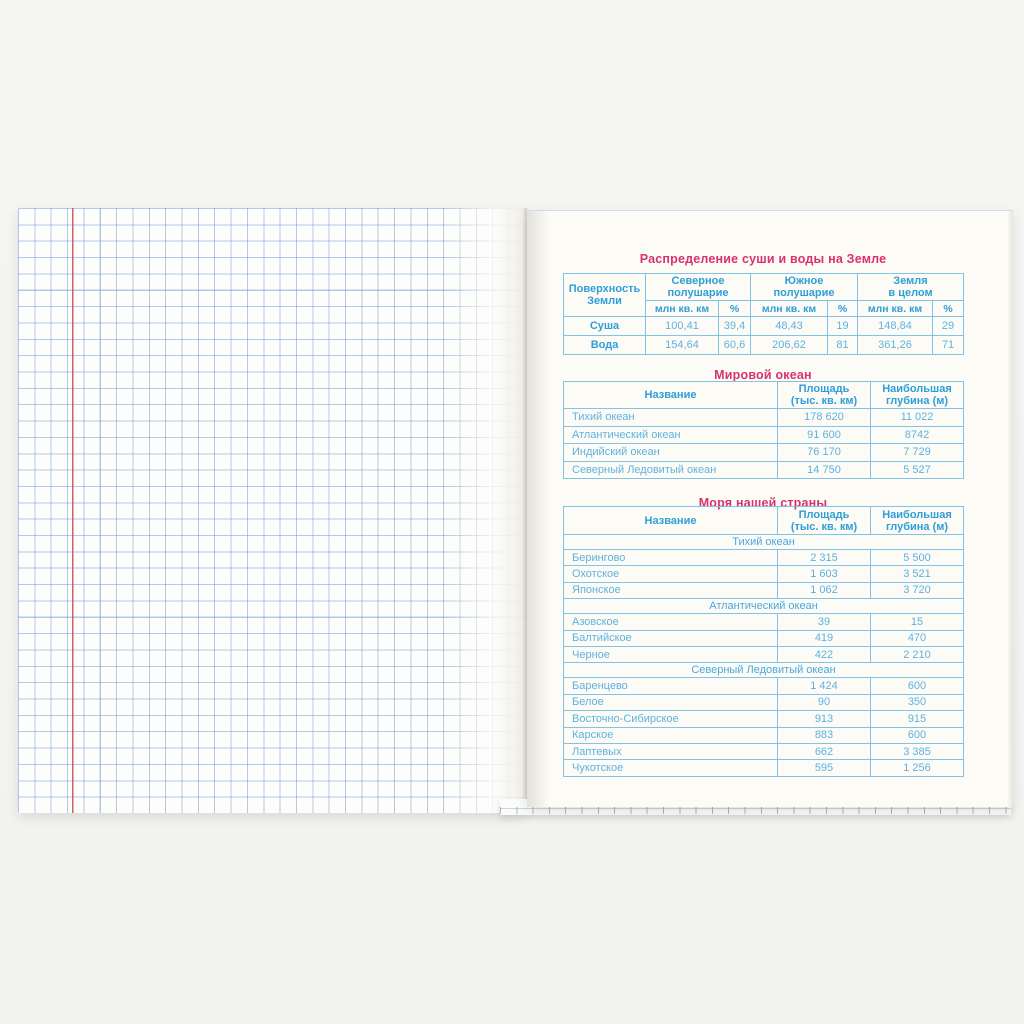 The image size is (1024, 1024). I want to click on table-cell: 91 600, so click(824, 434).